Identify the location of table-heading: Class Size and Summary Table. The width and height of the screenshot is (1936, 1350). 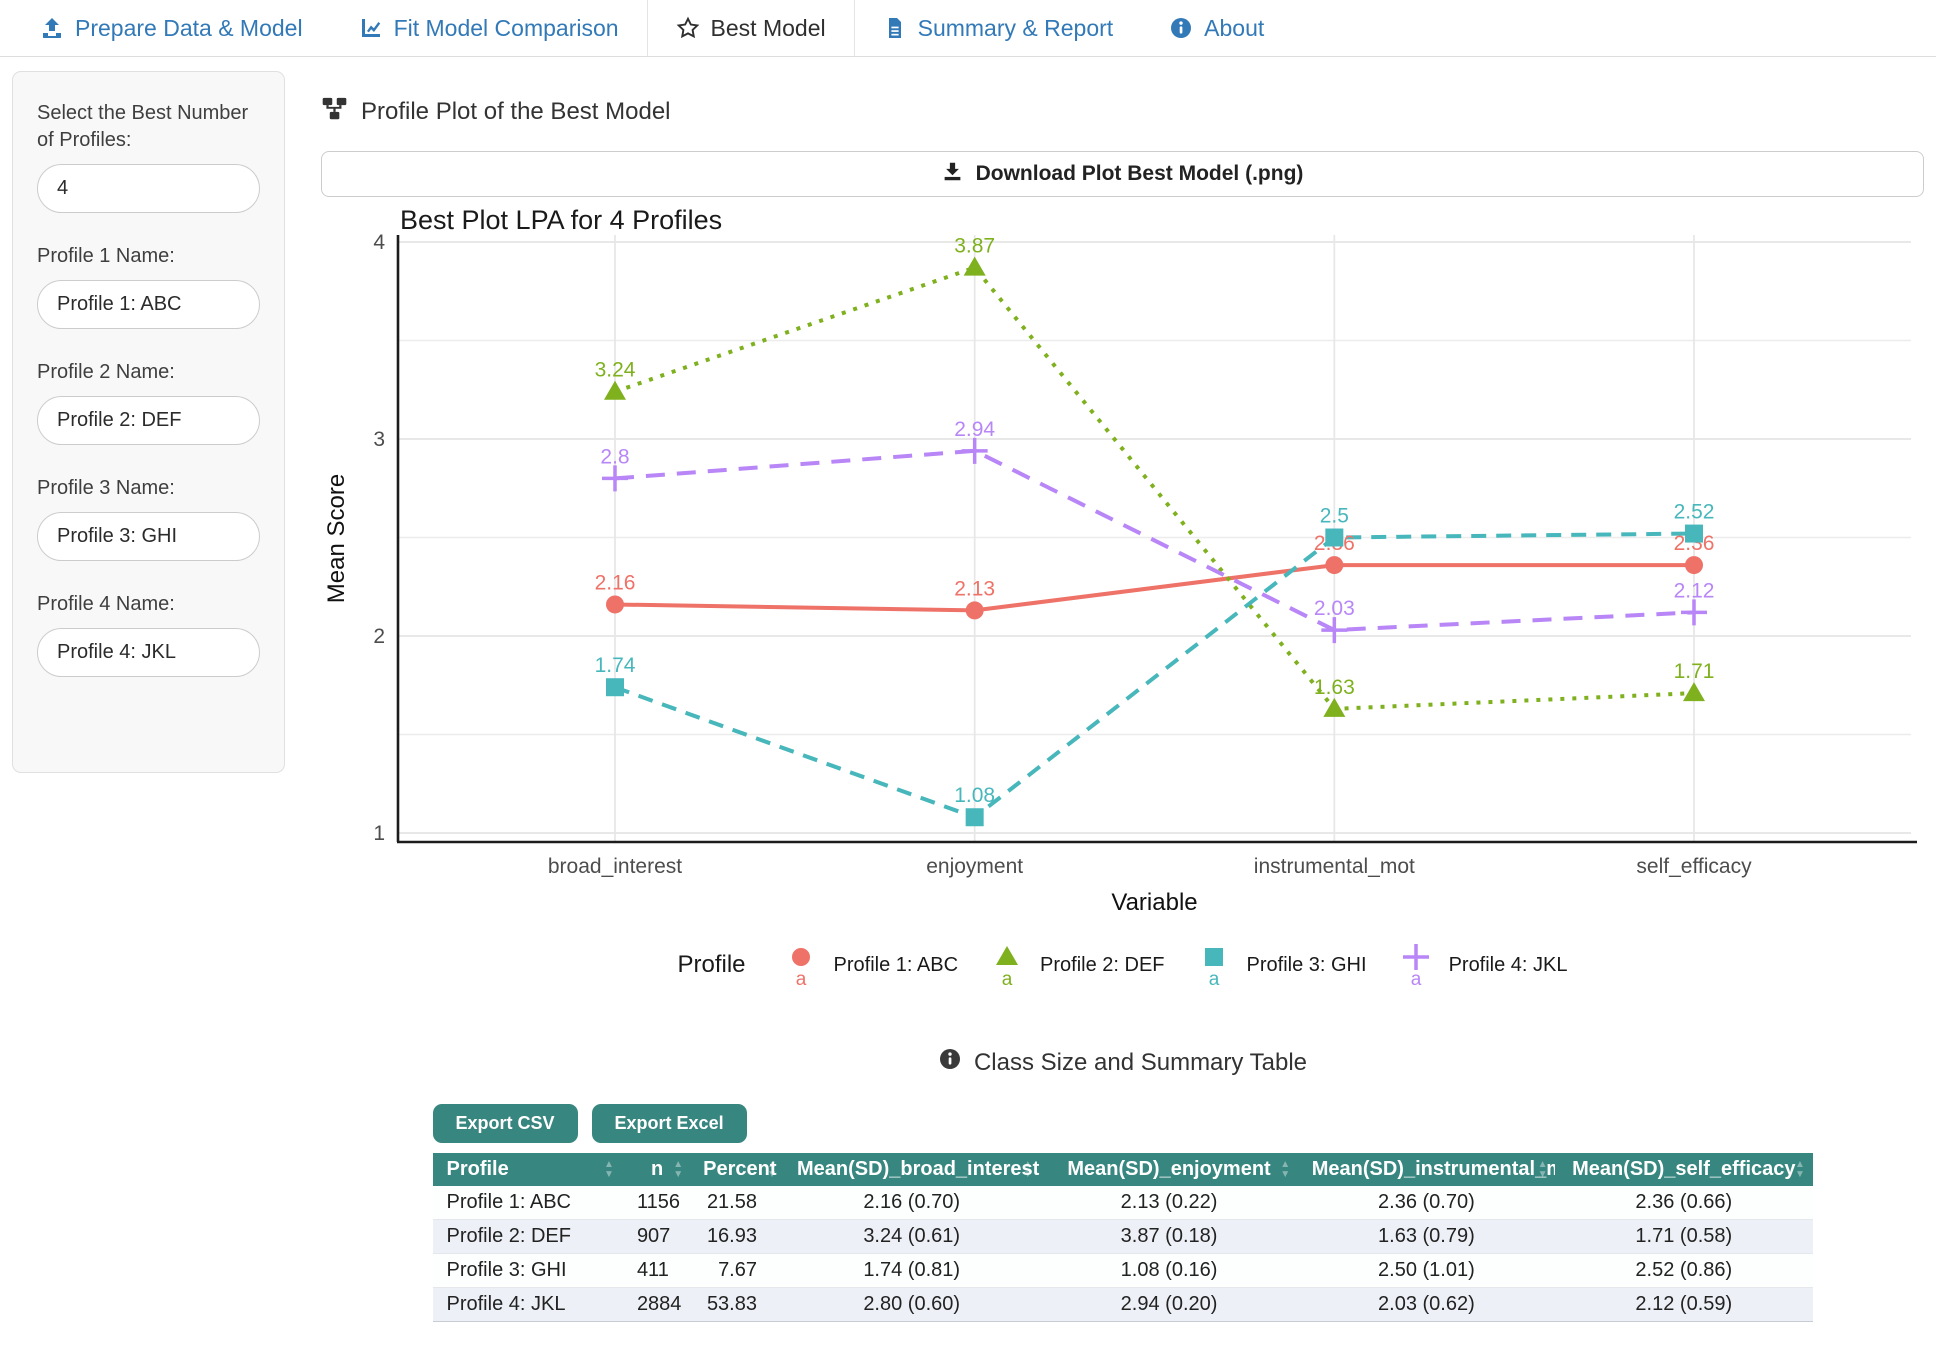
(1123, 1062).